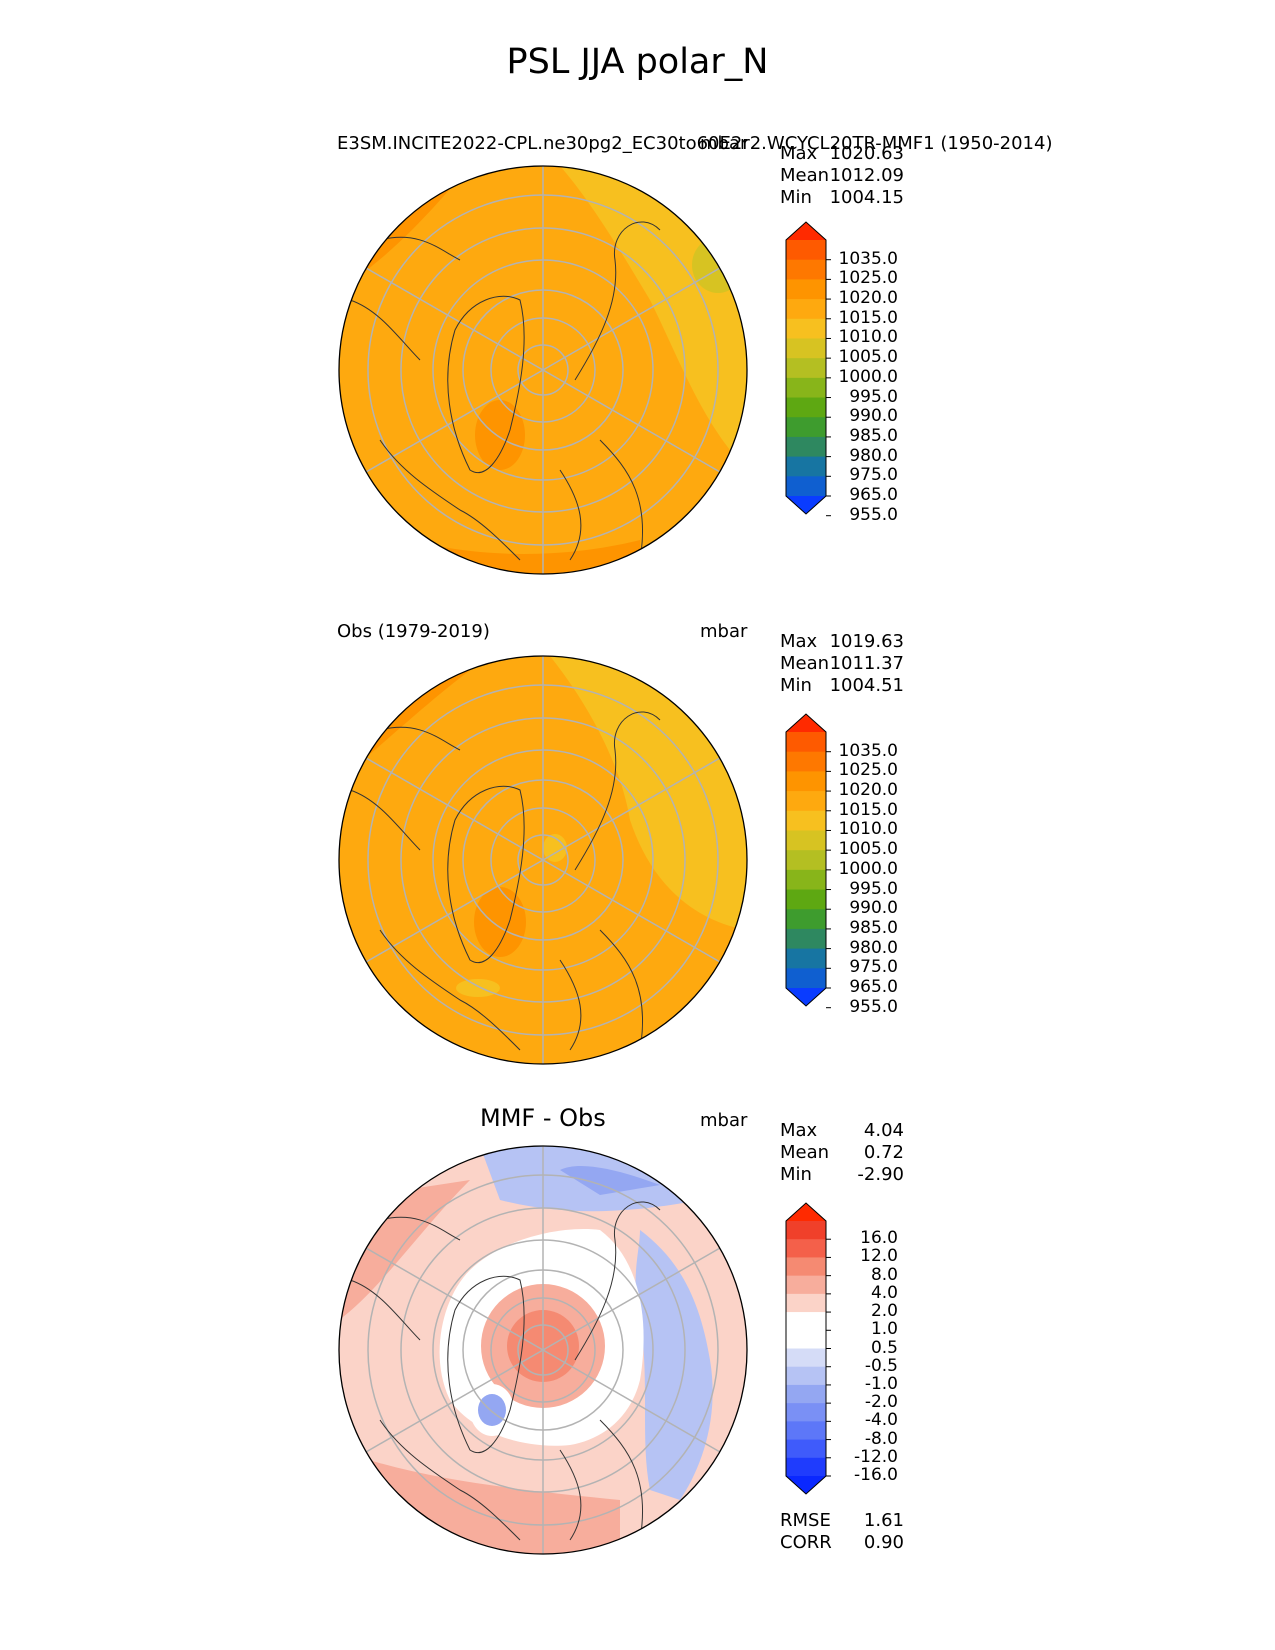  What do you see at coordinates (868, 849) in the screenshot?
I see `colorbar-tick-label: 1005.0` at bounding box center [868, 849].